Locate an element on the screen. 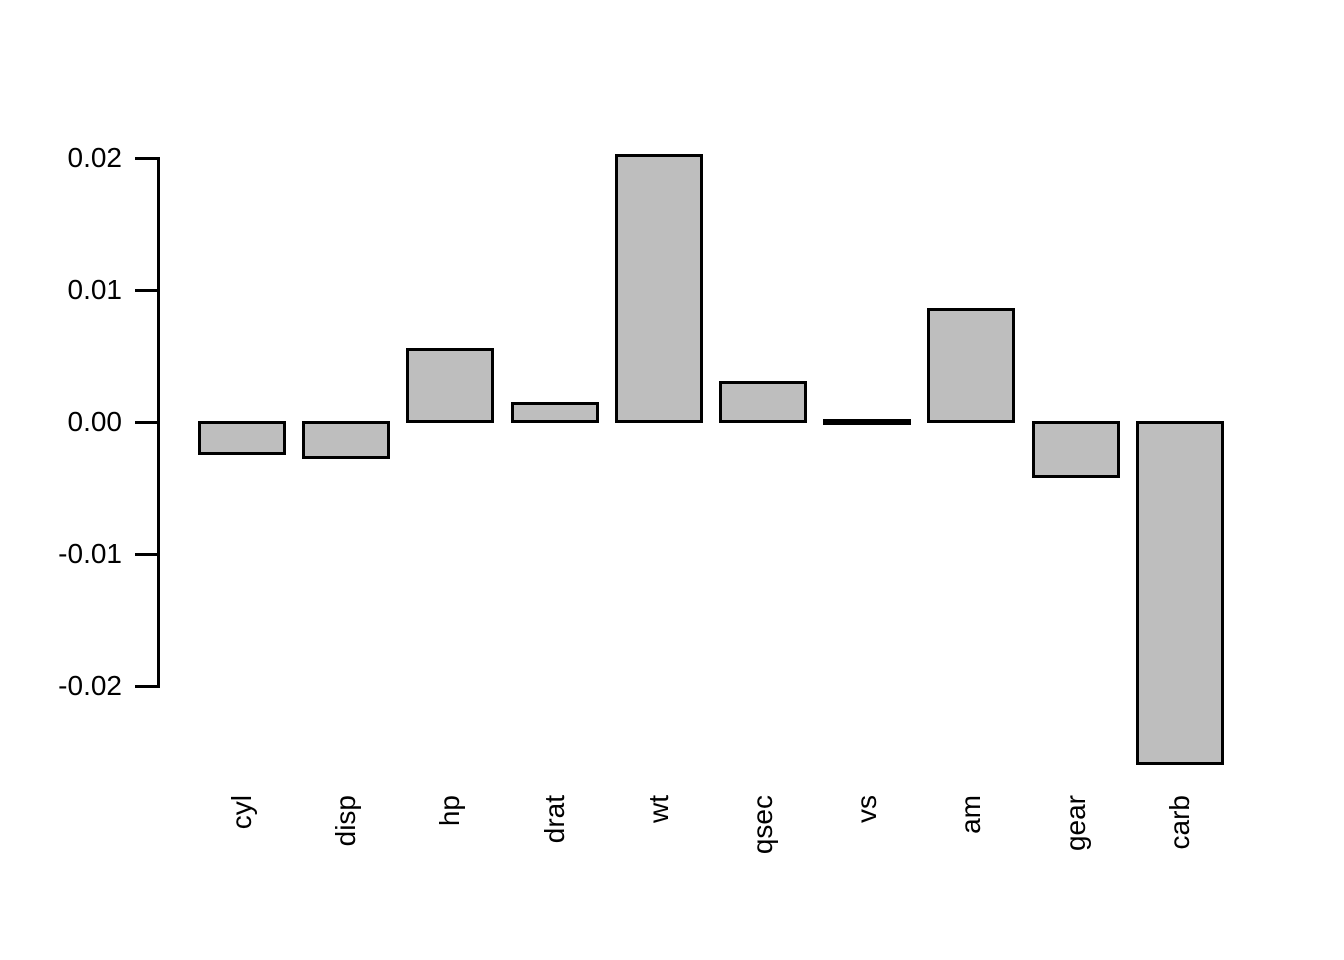 Image resolution: width=1344 pixels, height=960 pixels. x-tick-label: gear is located at coordinates (1075, 823).